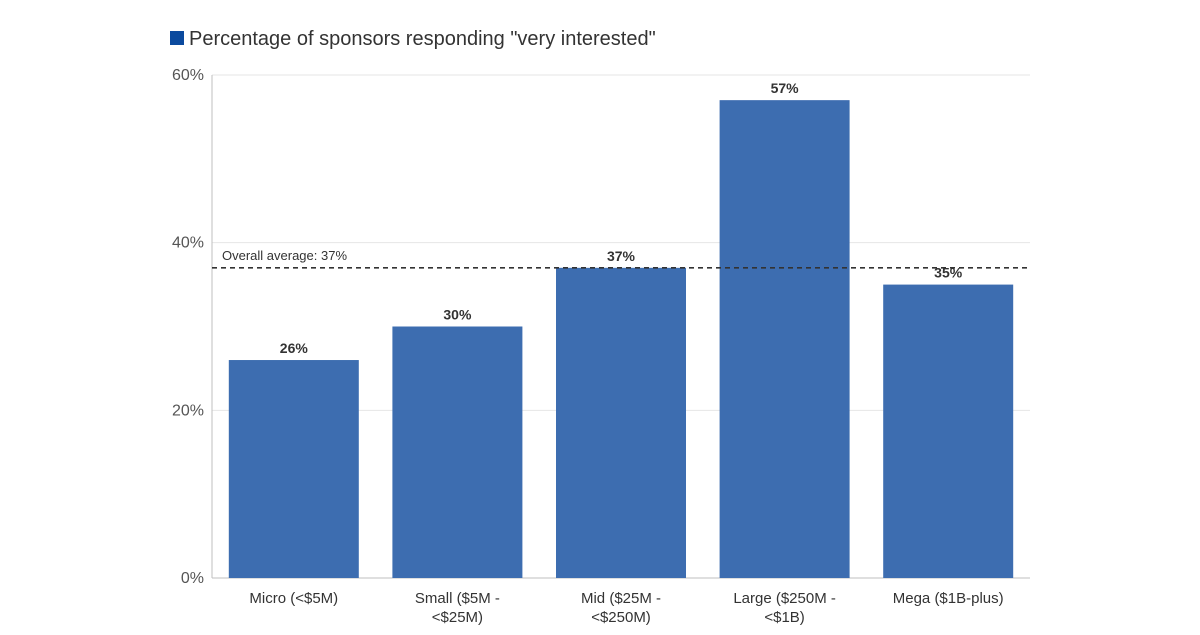 The image size is (1200, 635). What do you see at coordinates (293, 598) in the screenshot?
I see `x-tick-label-0: Micro (<$5M)` at bounding box center [293, 598].